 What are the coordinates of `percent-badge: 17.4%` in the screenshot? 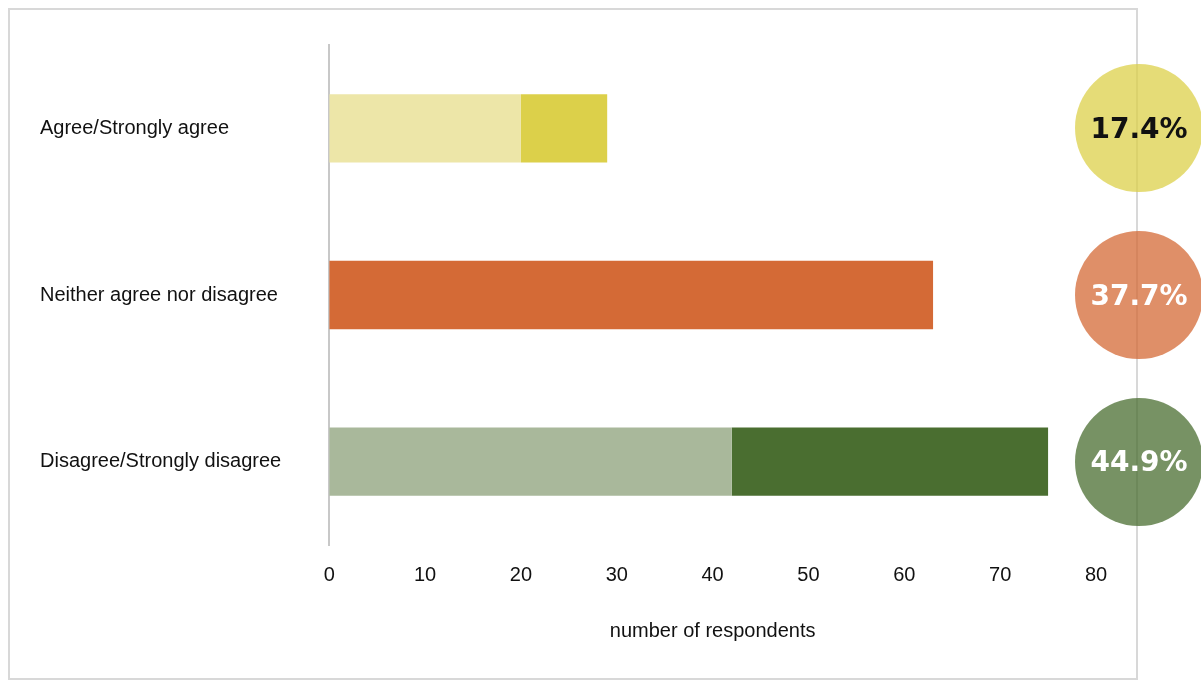 It's located at (1138, 128).